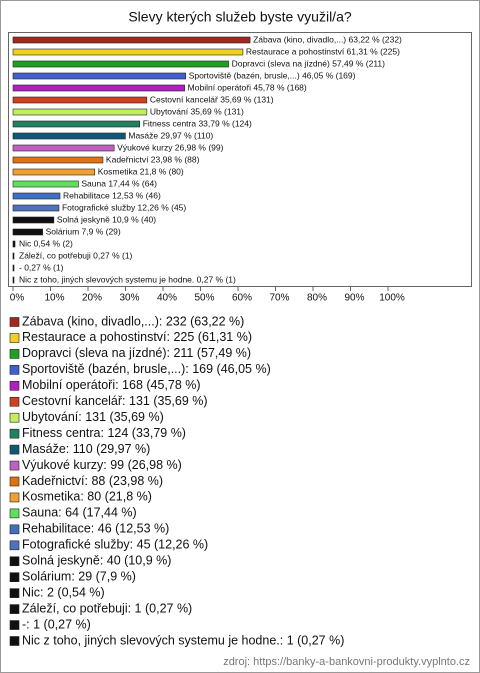 The image size is (480, 673). Describe the element at coordinates (104, 433) in the screenshot. I see `legend-label: Fitness centra: 124 (33,79 %)` at that location.